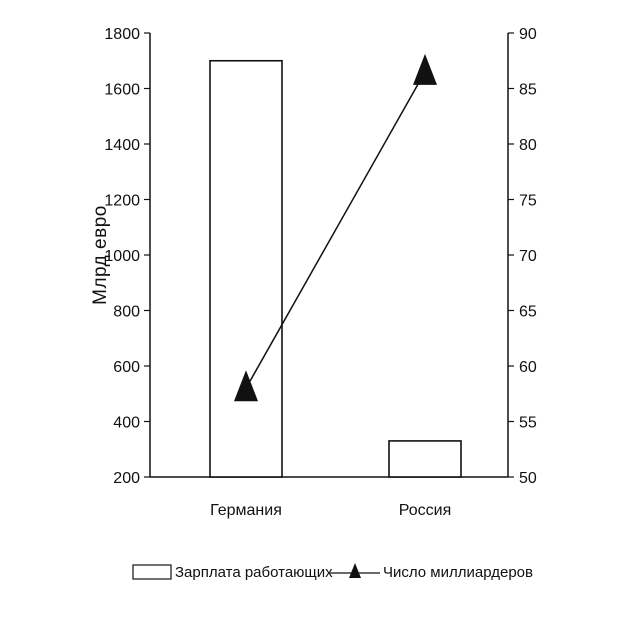 This screenshot has width=619, height=623. I want to click on legend-bar-label: Зарплата работающих, so click(254, 572).